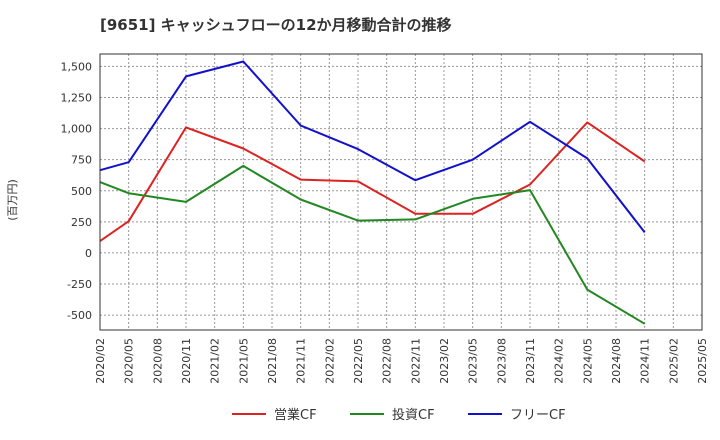 The image size is (720, 440). What do you see at coordinates (272, 361) in the screenshot?
I see `x-tick-label: 2021/08` at bounding box center [272, 361].